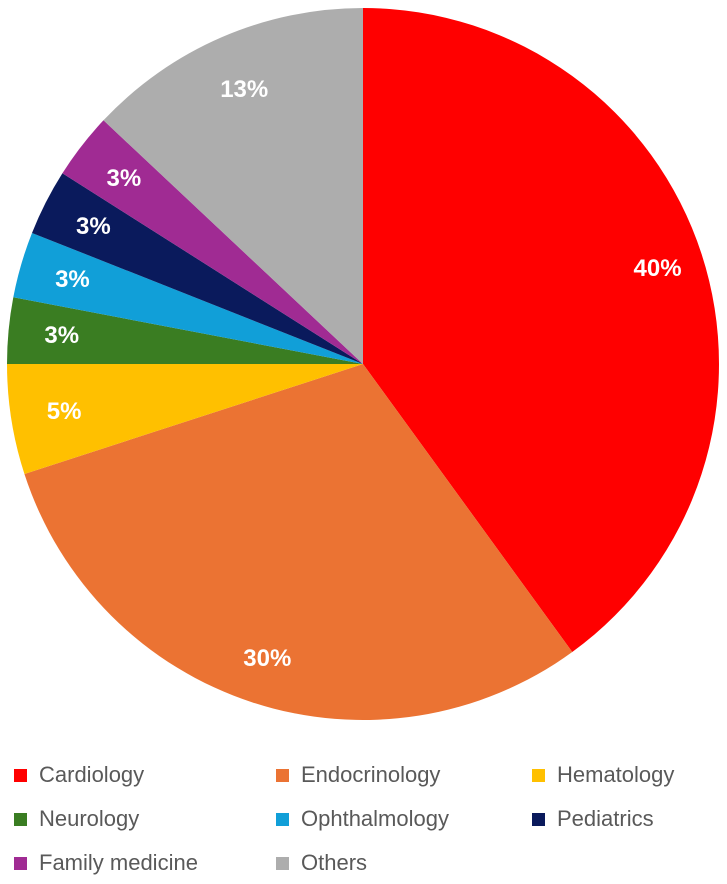 The height and width of the screenshot is (884, 727). I want to click on legend-swatch-family-medicine, so click(20, 863).